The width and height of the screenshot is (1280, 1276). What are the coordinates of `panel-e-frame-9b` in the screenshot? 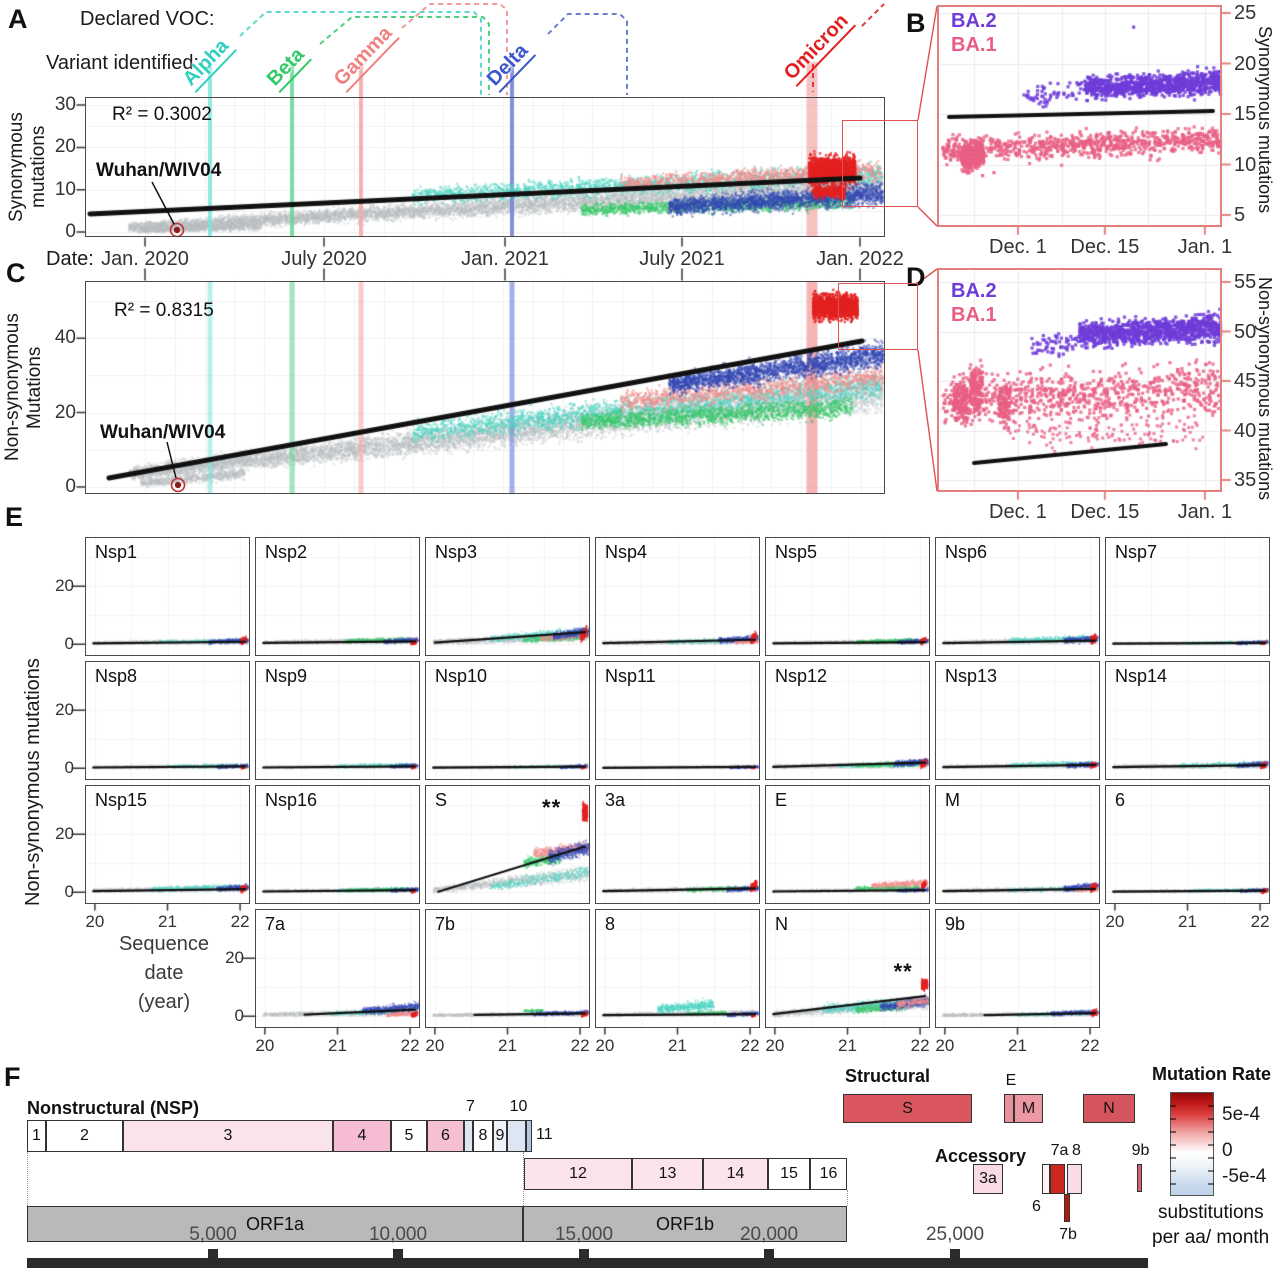 It's located at (1017, 968).